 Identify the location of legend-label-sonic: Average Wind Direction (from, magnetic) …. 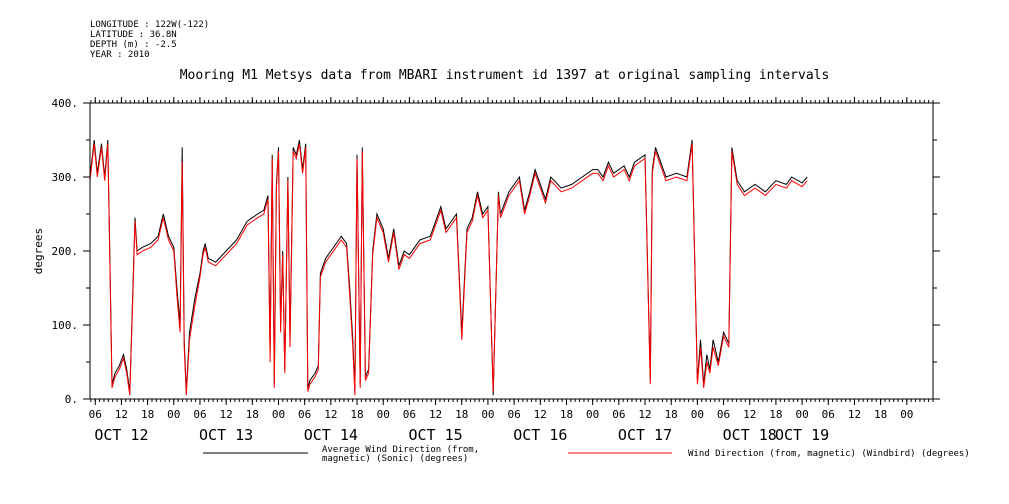
(409, 455).